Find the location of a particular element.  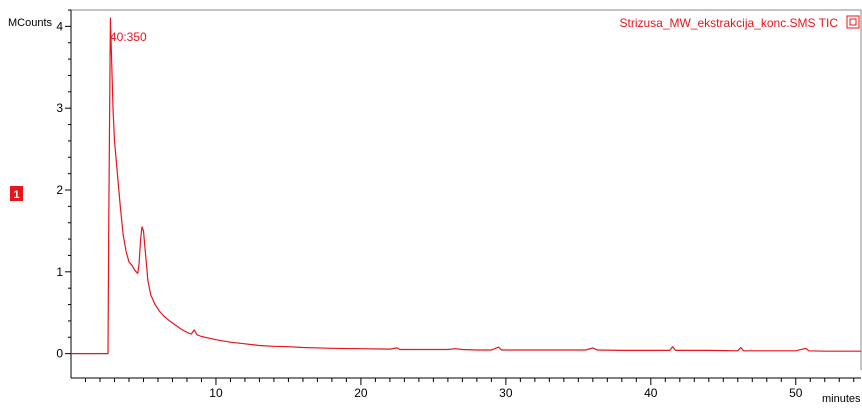

y-tick-label: 0 is located at coordinates (59, 354).